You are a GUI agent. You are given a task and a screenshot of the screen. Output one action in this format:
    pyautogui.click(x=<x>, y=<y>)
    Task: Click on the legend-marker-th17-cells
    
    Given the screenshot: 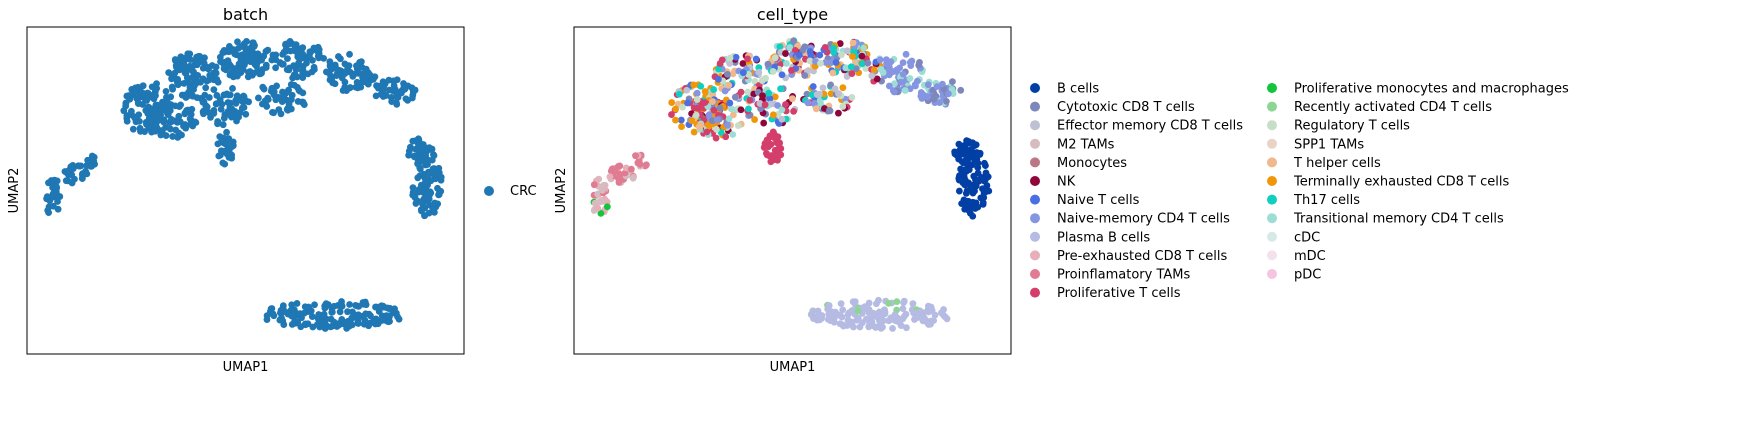 What is the action you would take?
    pyautogui.click(x=1272, y=199)
    